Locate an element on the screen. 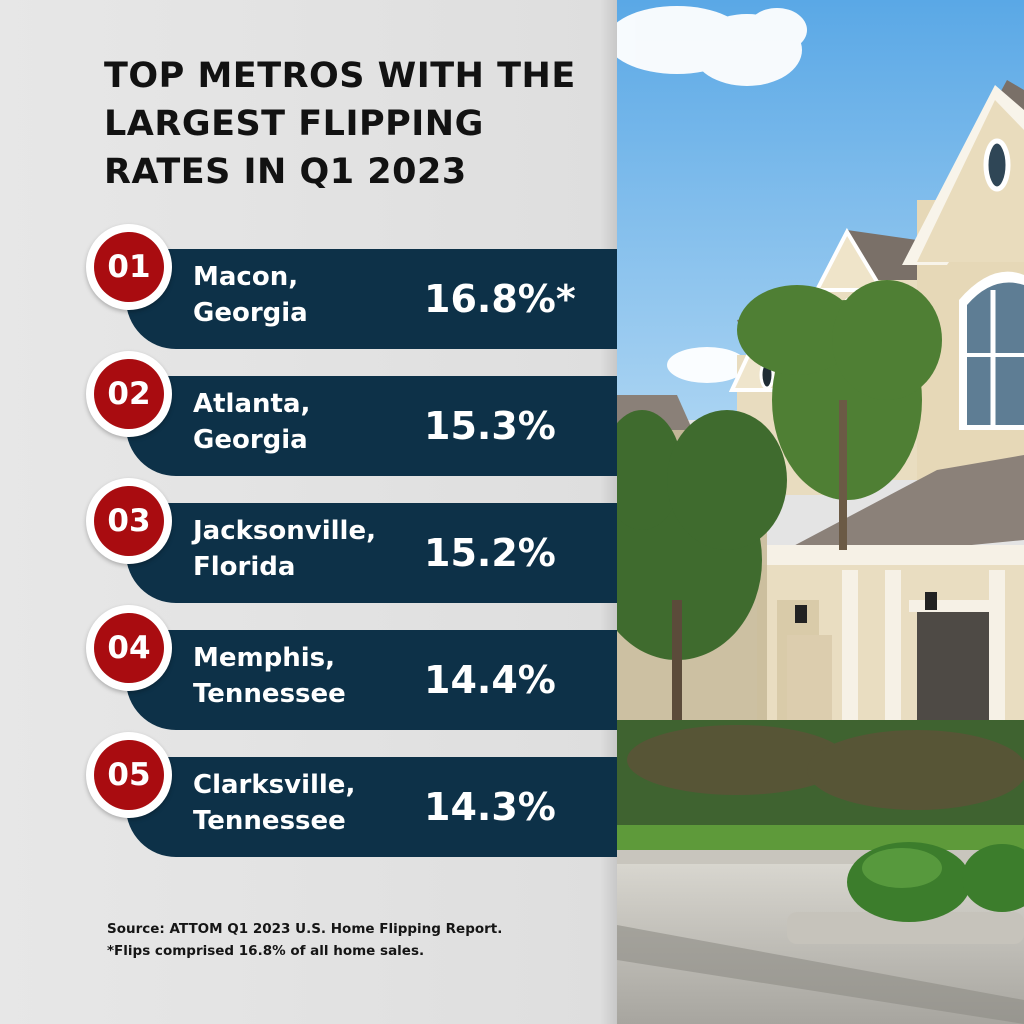  metro-name: Memphis, Tennessee is located at coordinates (308, 676).